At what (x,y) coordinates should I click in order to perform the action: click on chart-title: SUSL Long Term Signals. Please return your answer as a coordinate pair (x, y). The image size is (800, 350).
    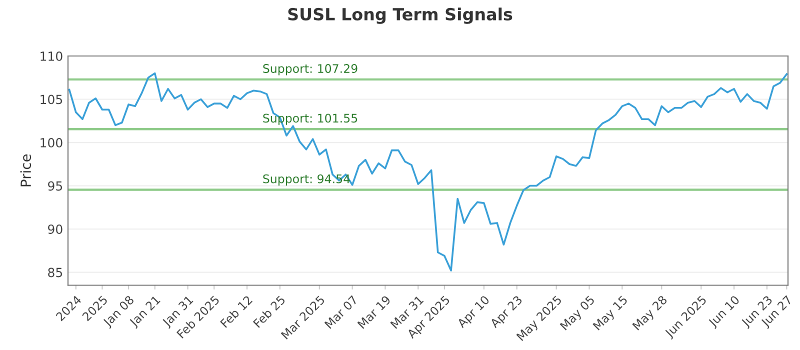
    Looking at the image, I should click on (400, 16).